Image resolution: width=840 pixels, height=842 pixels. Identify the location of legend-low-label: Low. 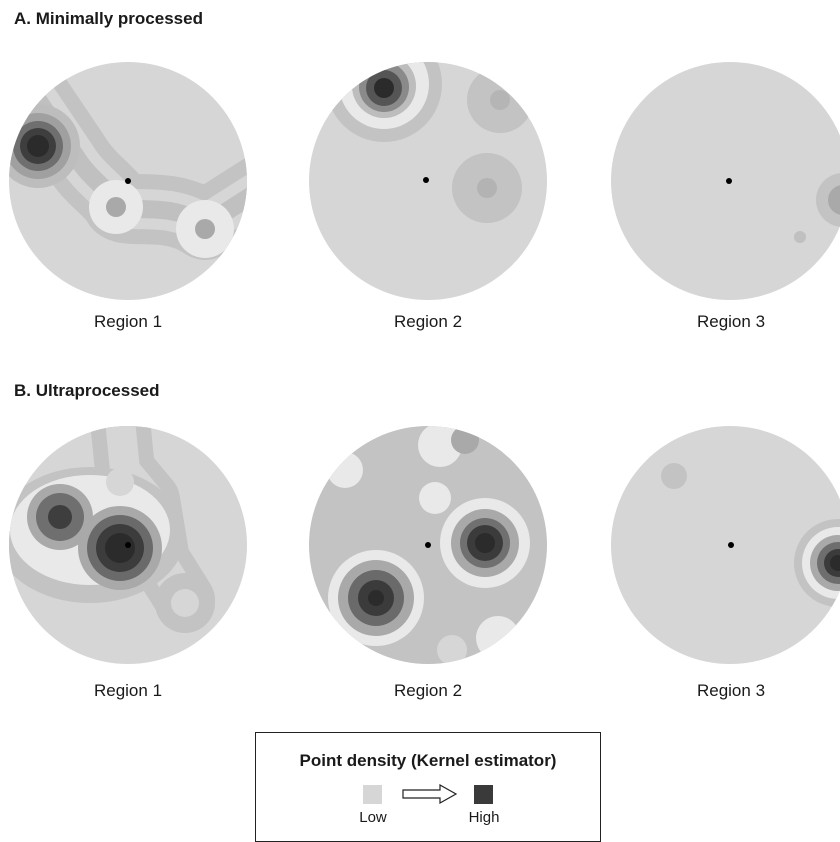
(373, 817).